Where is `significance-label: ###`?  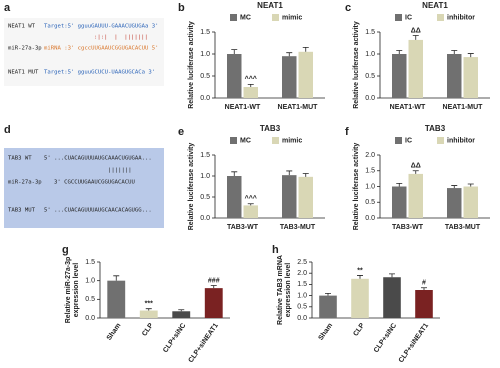
significance-label: ### is located at coordinates (214, 280).